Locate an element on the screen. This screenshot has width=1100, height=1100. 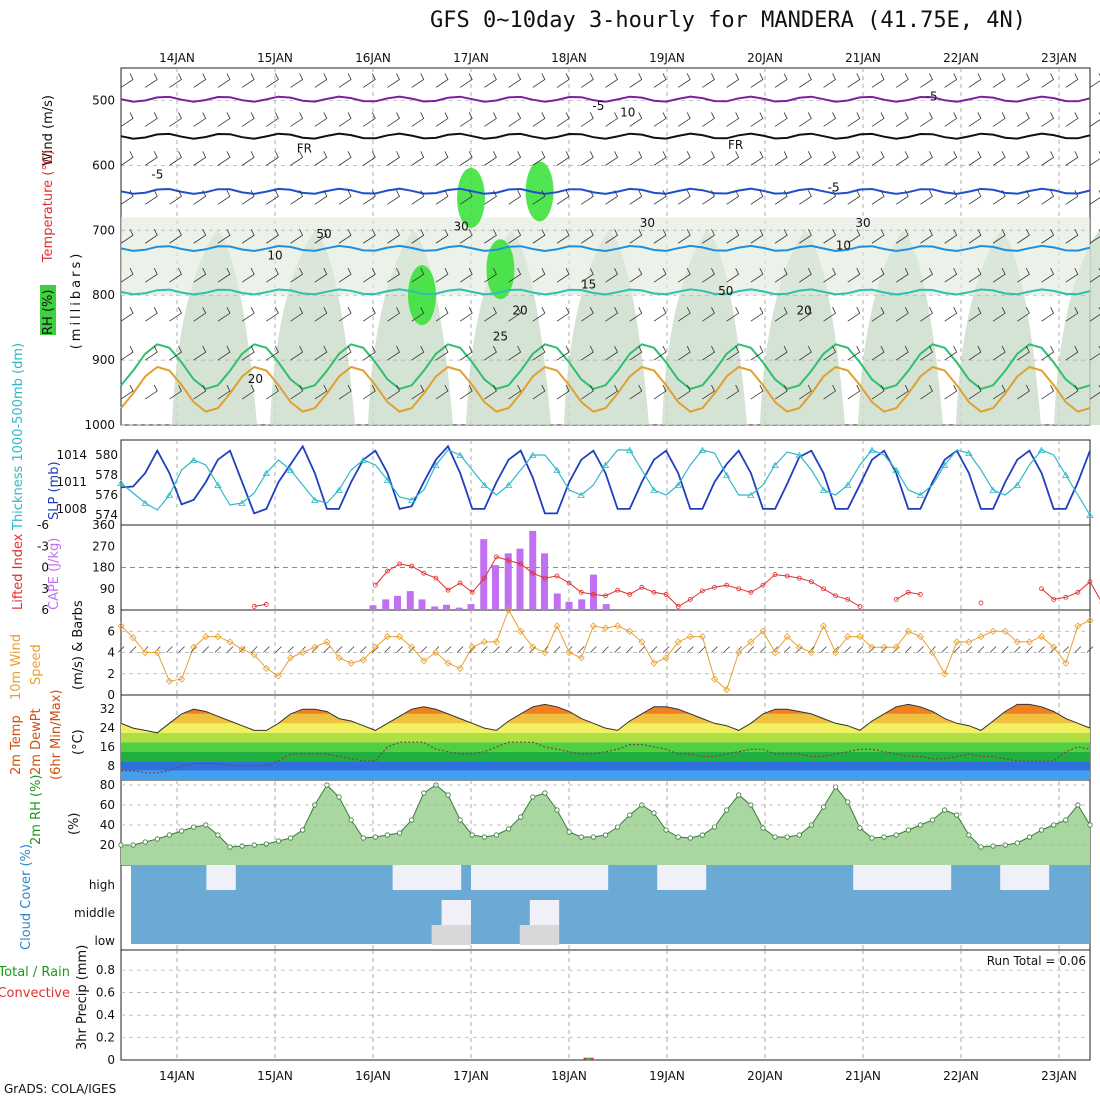
top-day-label: 17JAN is located at coordinates (471, 58).